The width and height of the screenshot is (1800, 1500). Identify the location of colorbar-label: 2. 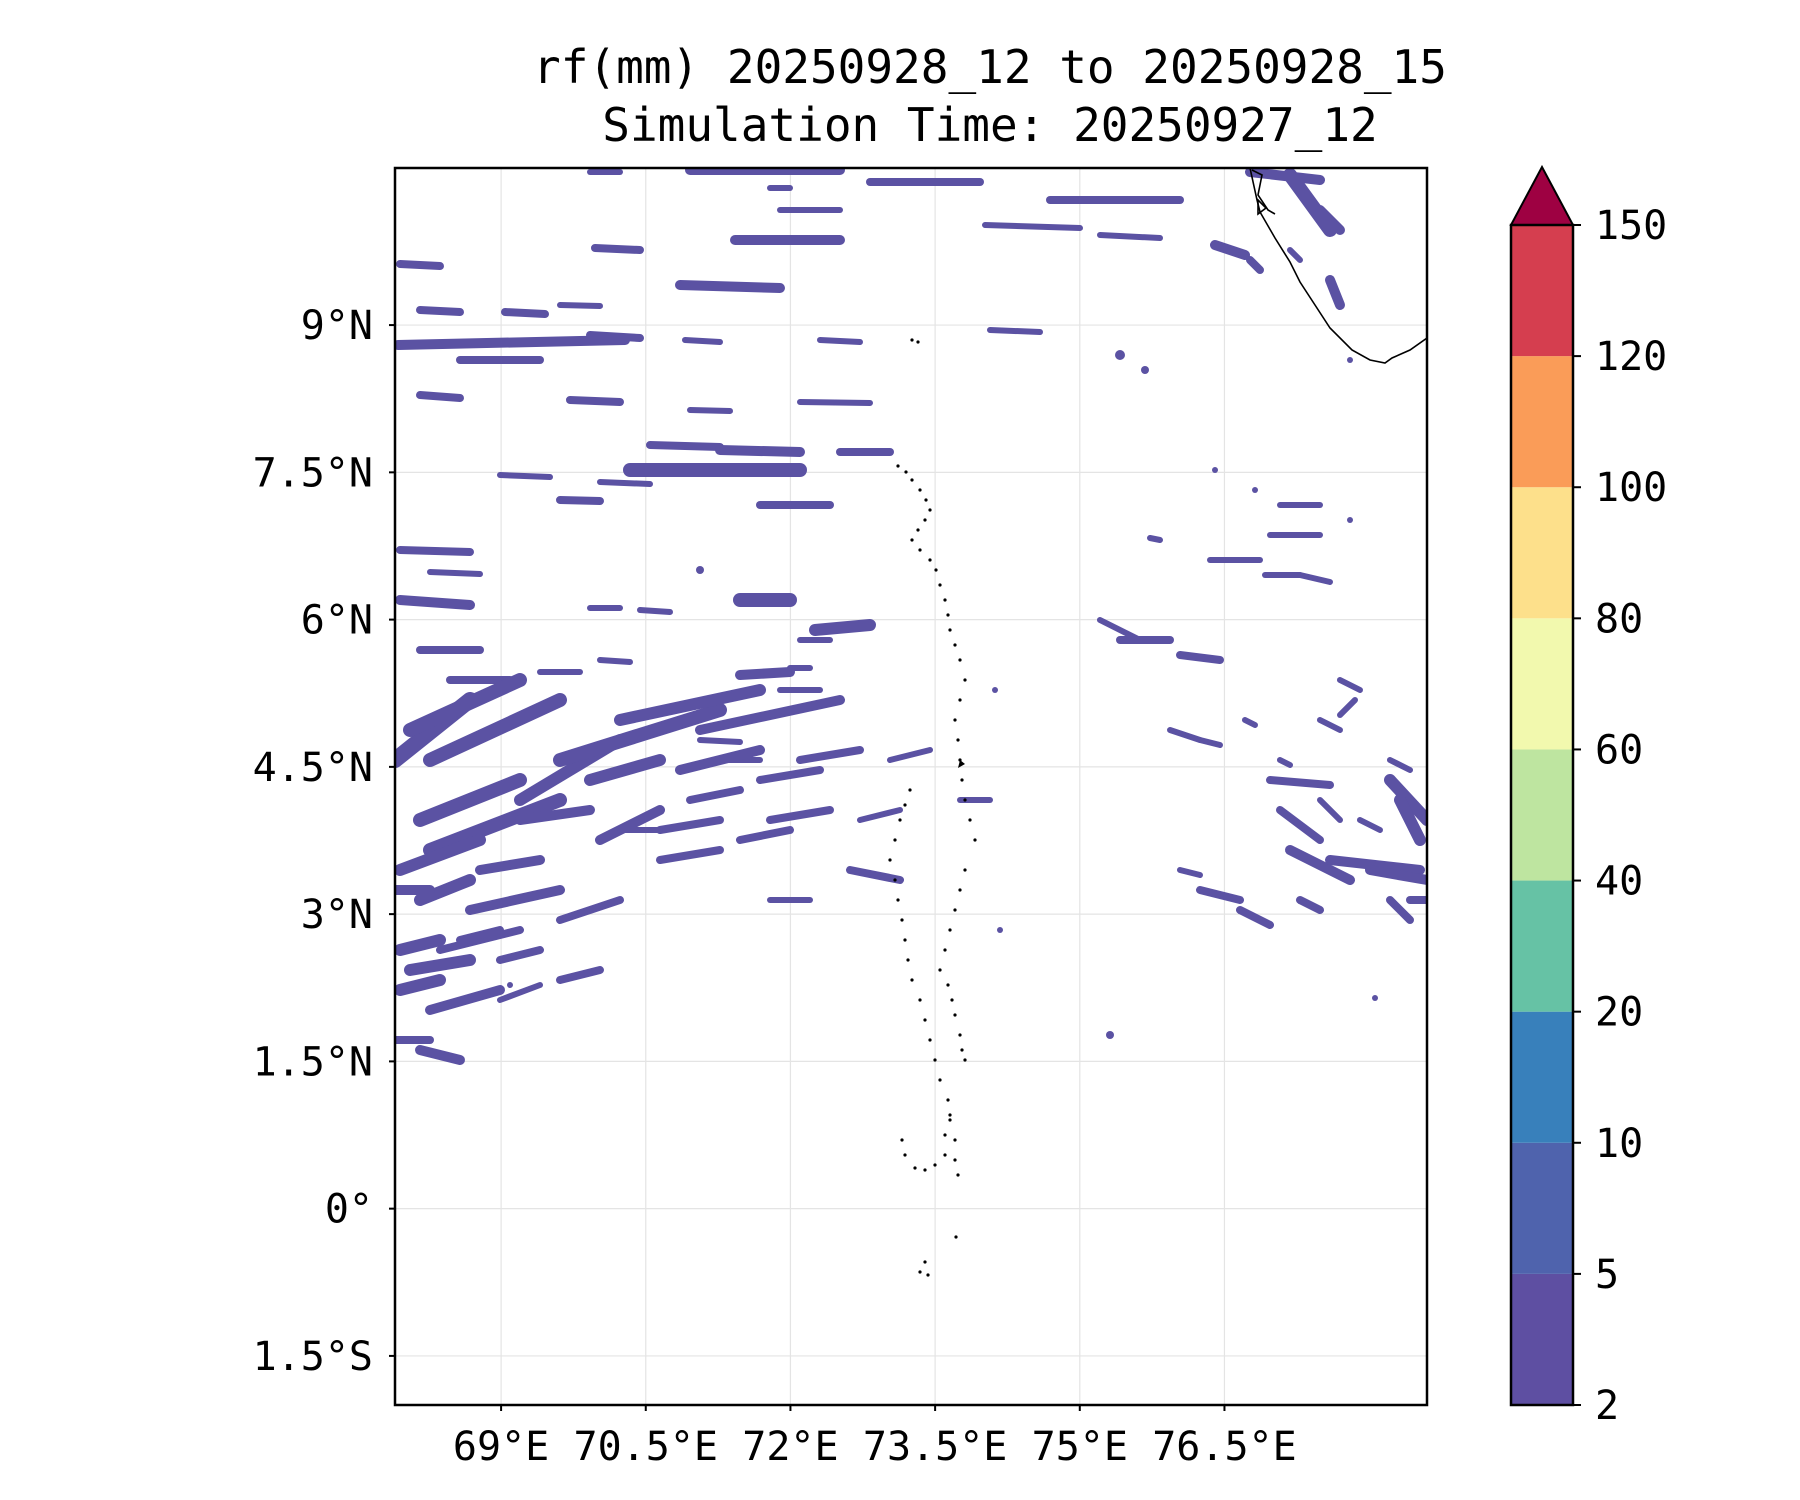
(1607, 1406).